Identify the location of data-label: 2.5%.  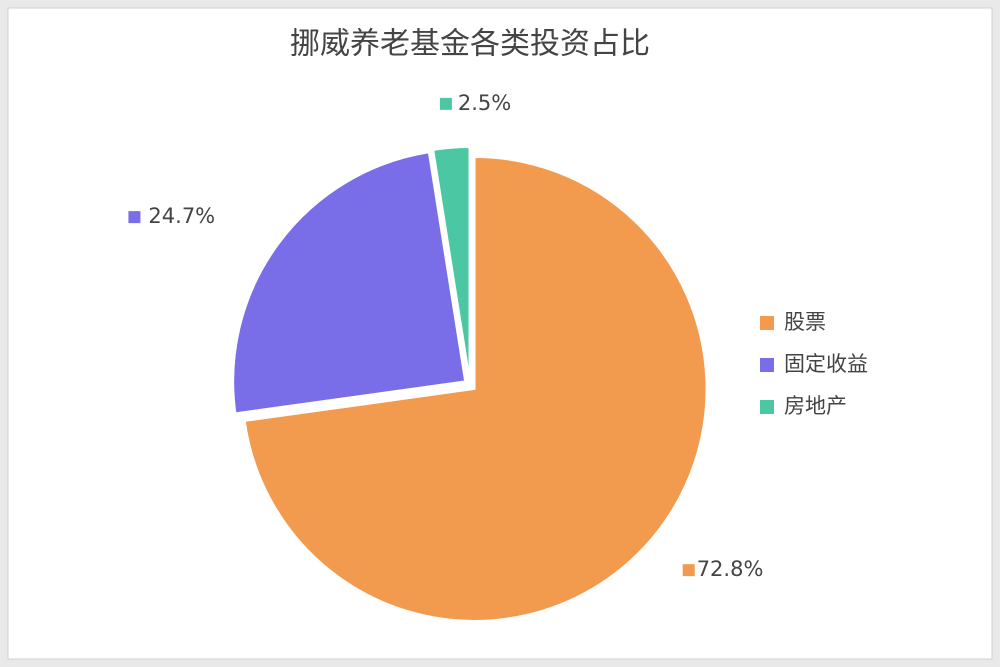
(484, 103).